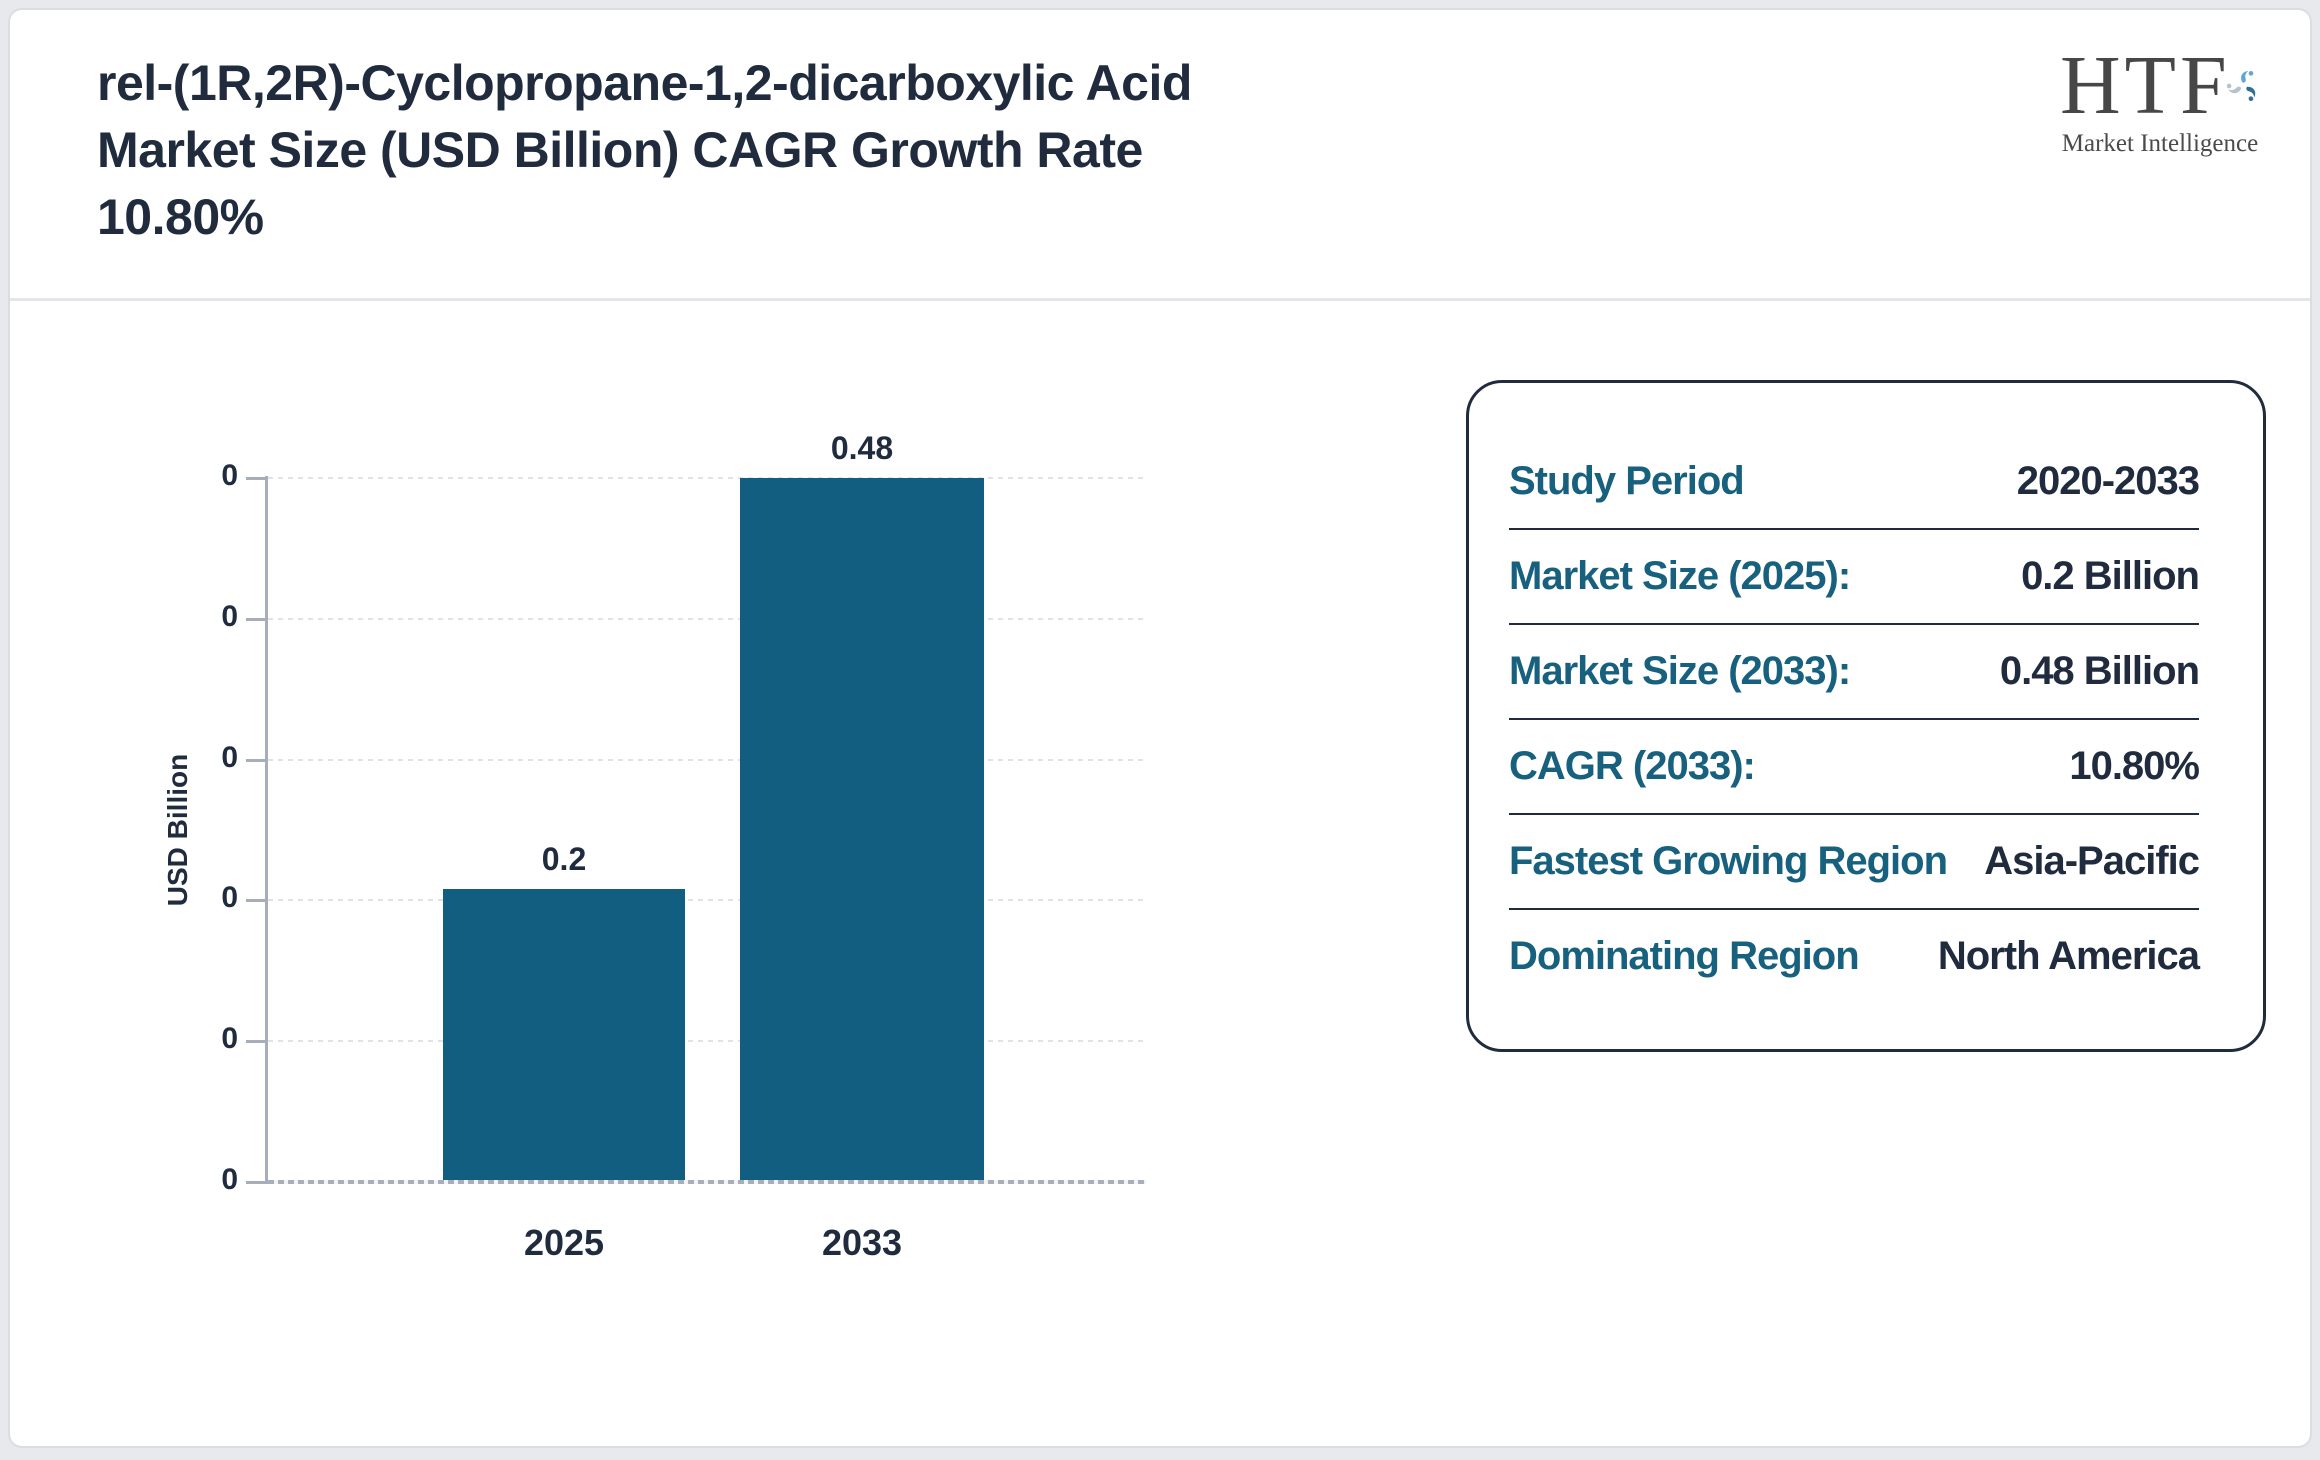 The width and height of the screenshot is (2320, 1460). I want to click on bar-value-label: 0.2, so click(564, 859).